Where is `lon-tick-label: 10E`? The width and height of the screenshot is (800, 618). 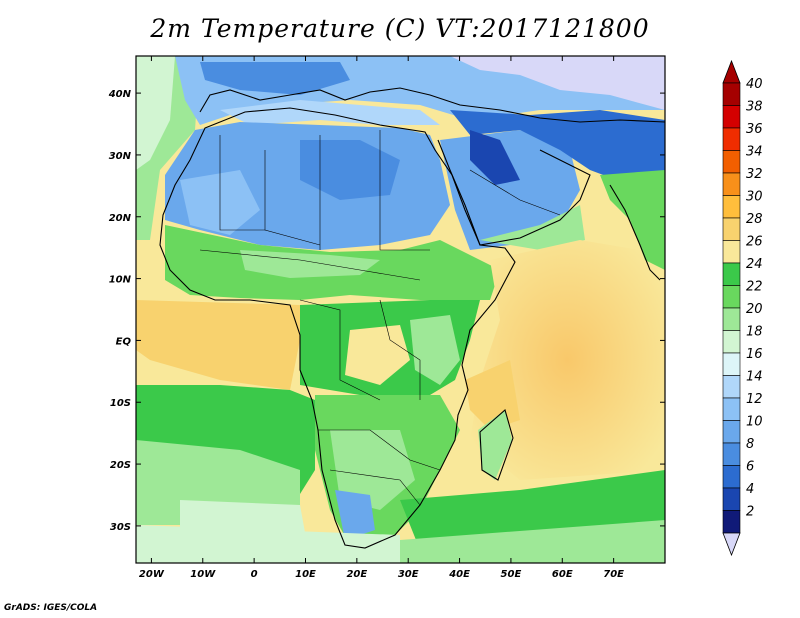 lon-tick-label: 10E is located at coordinates (305, 574).